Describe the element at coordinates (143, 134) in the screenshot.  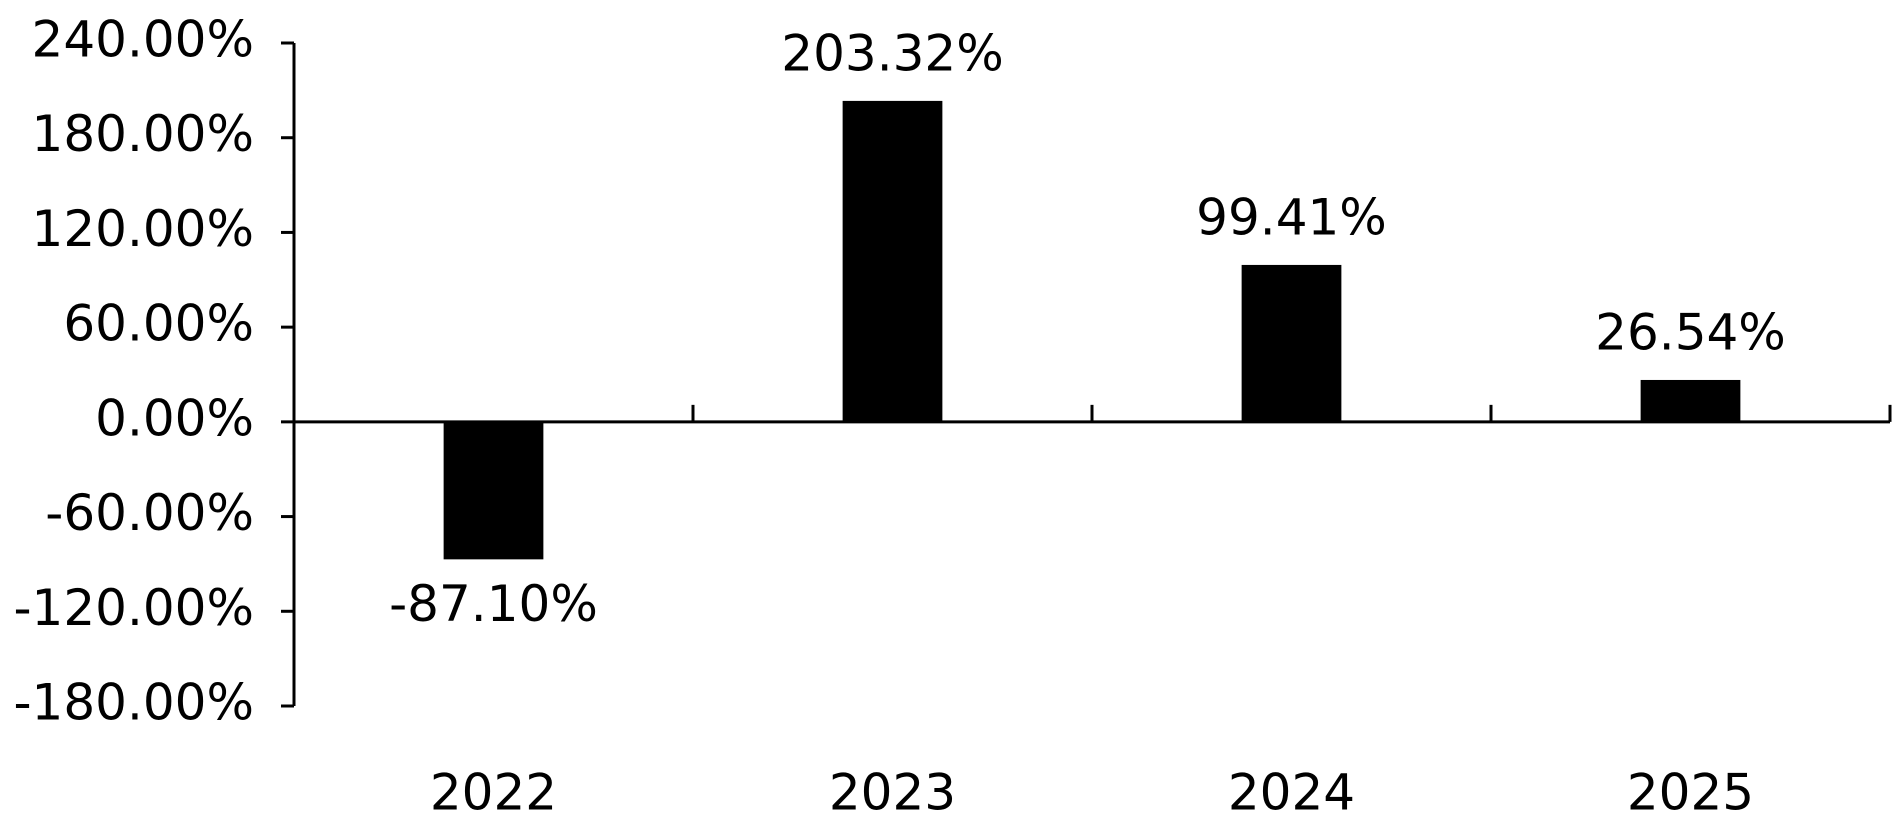
I see `y-tick-label: 180.00%` at that location.